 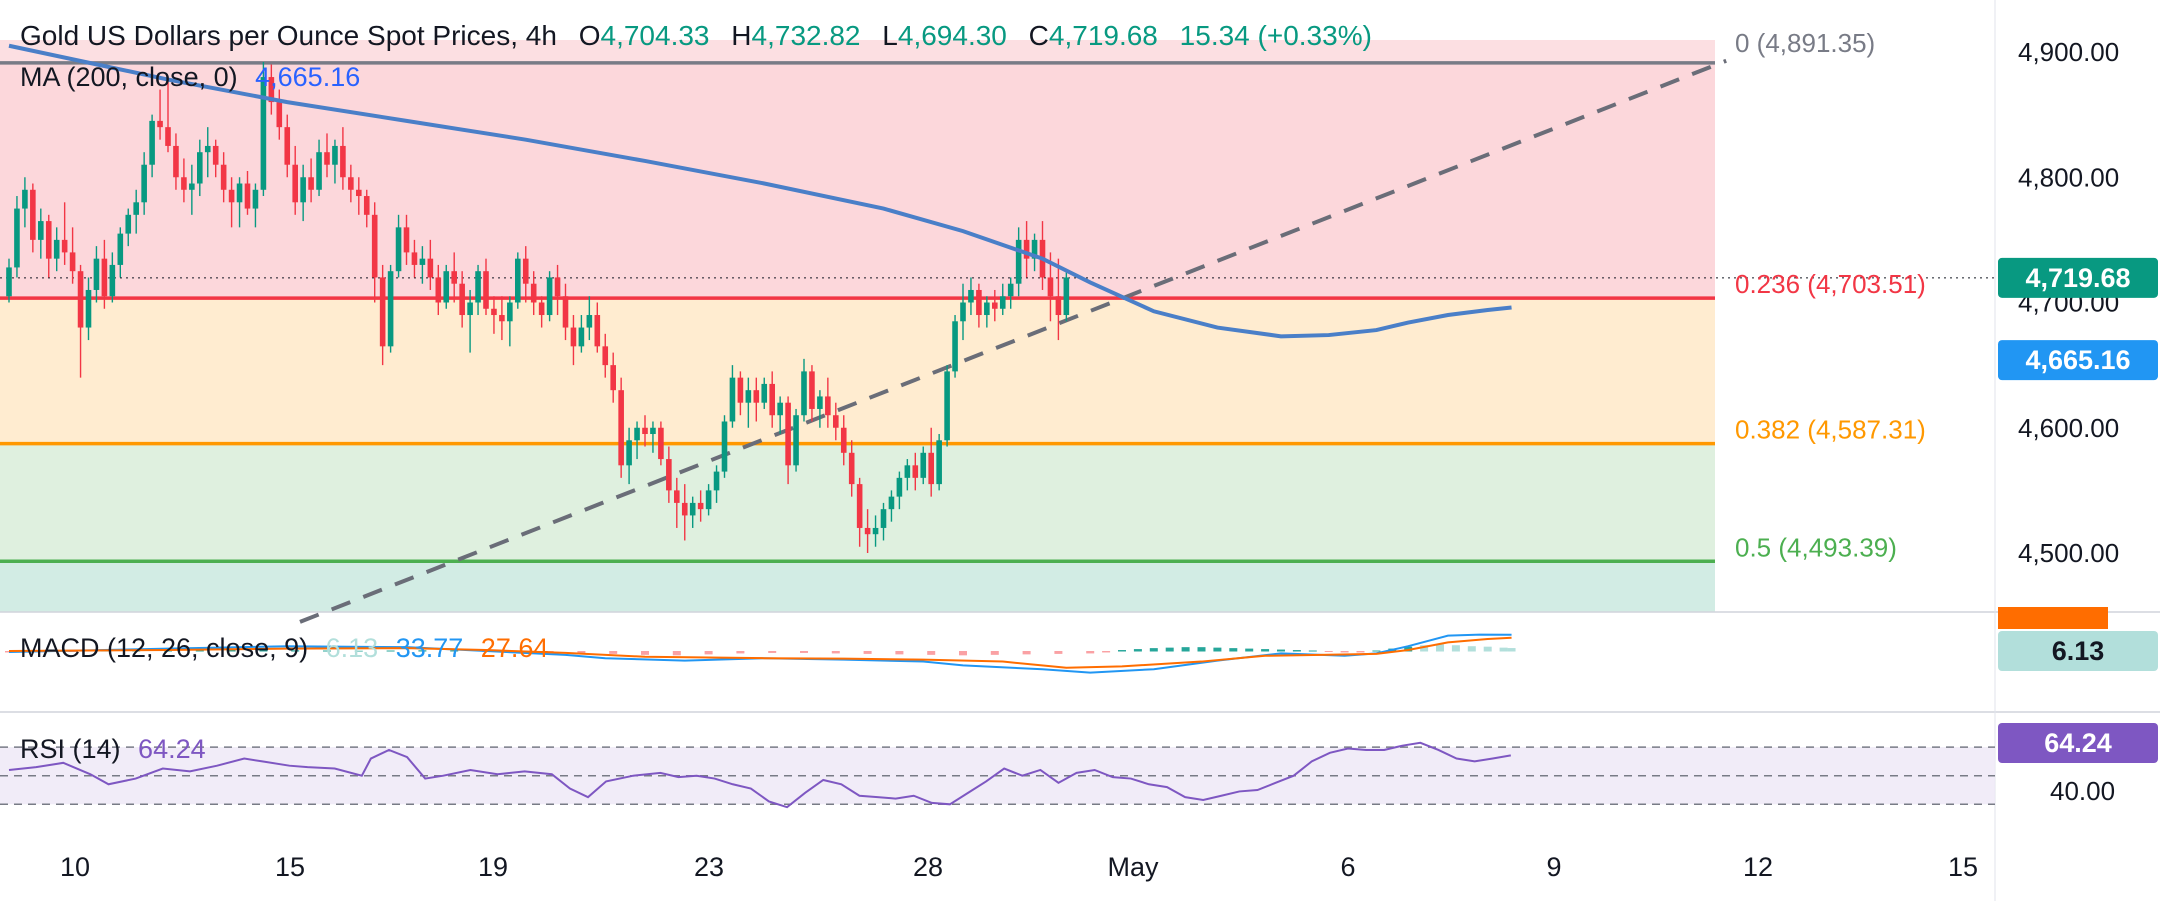 What do you see at coordinates (164, 648) in the screenshot?
I see `macd-legend-name: MACD (12, 26, close, 9)` at bounding box center [164, 648].